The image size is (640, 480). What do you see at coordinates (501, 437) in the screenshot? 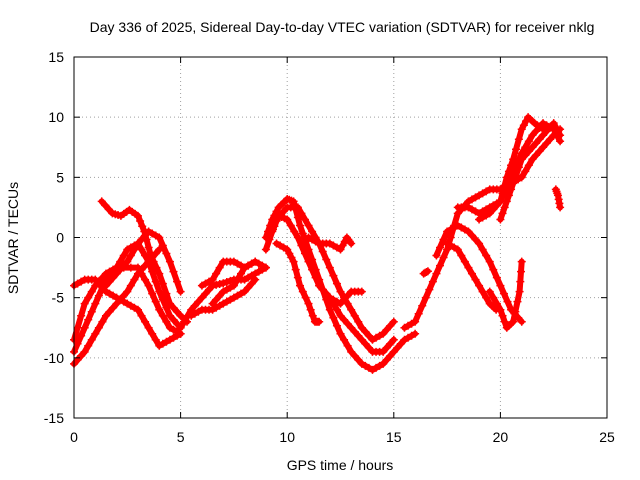
I see `x-tick-label: 20` at bounding box center [501, 437].